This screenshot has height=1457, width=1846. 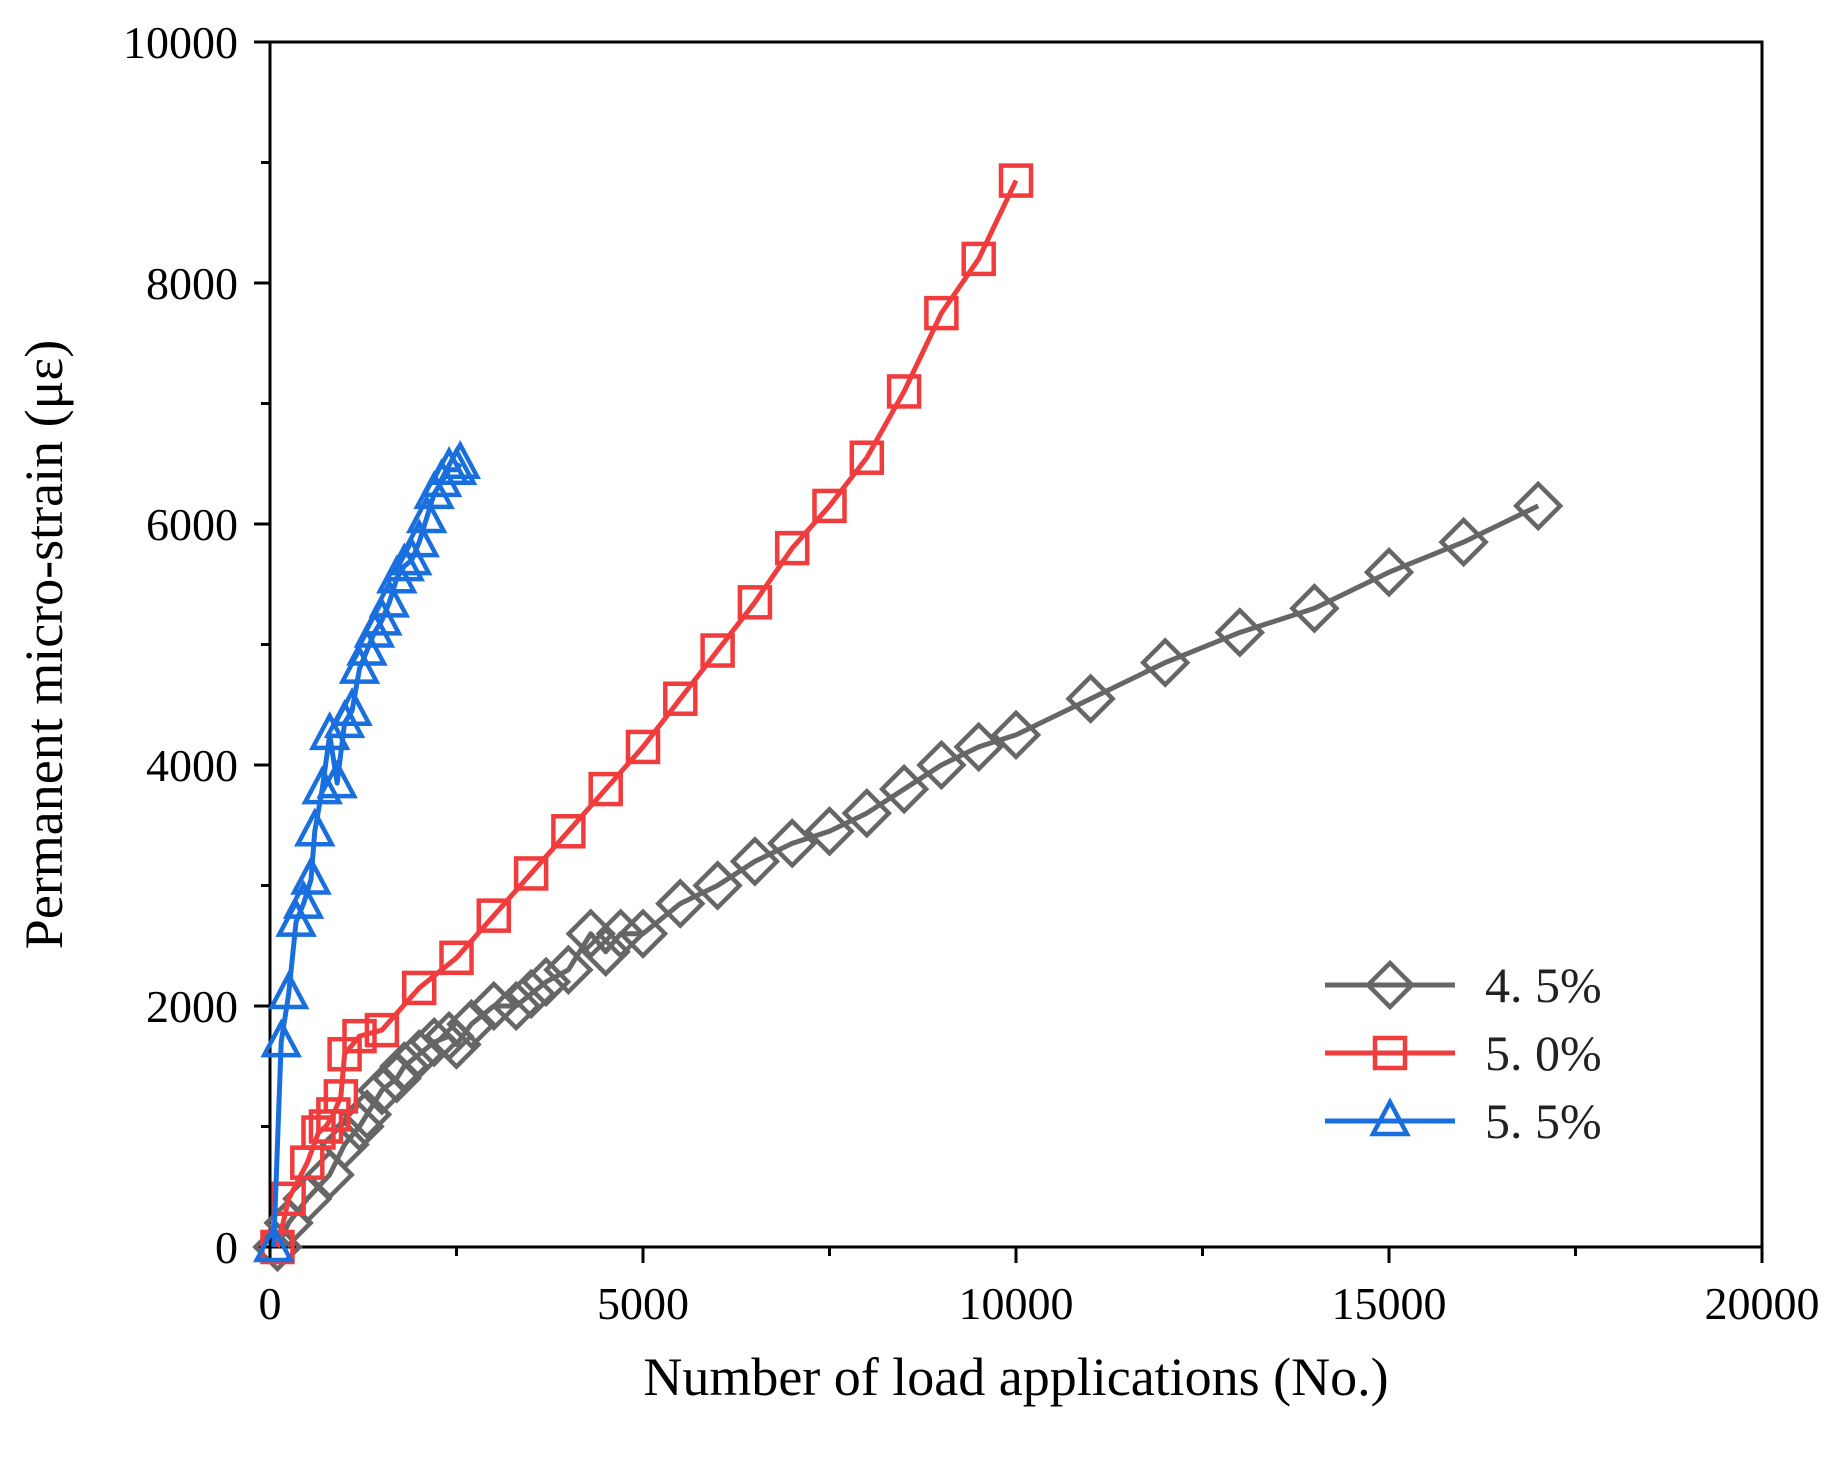 What do you see at coordinates (1016, 1303) in the screenshot?
I see `x-tick-label: 10000` at bounding box center [1016, 1303].